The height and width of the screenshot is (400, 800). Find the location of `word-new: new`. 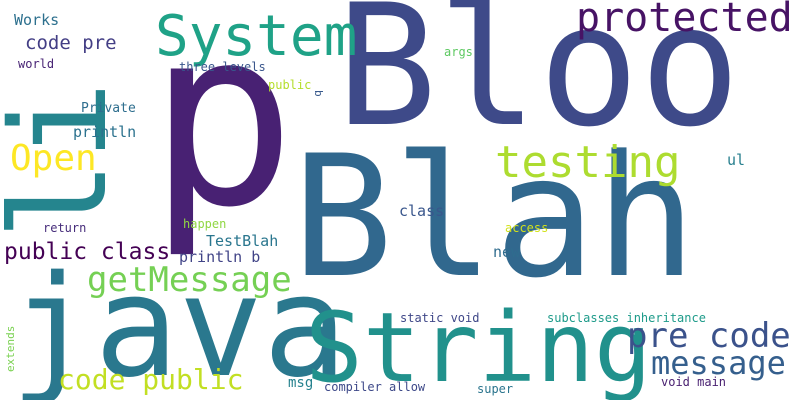

word-new: new is located at coordinates (506, 252).